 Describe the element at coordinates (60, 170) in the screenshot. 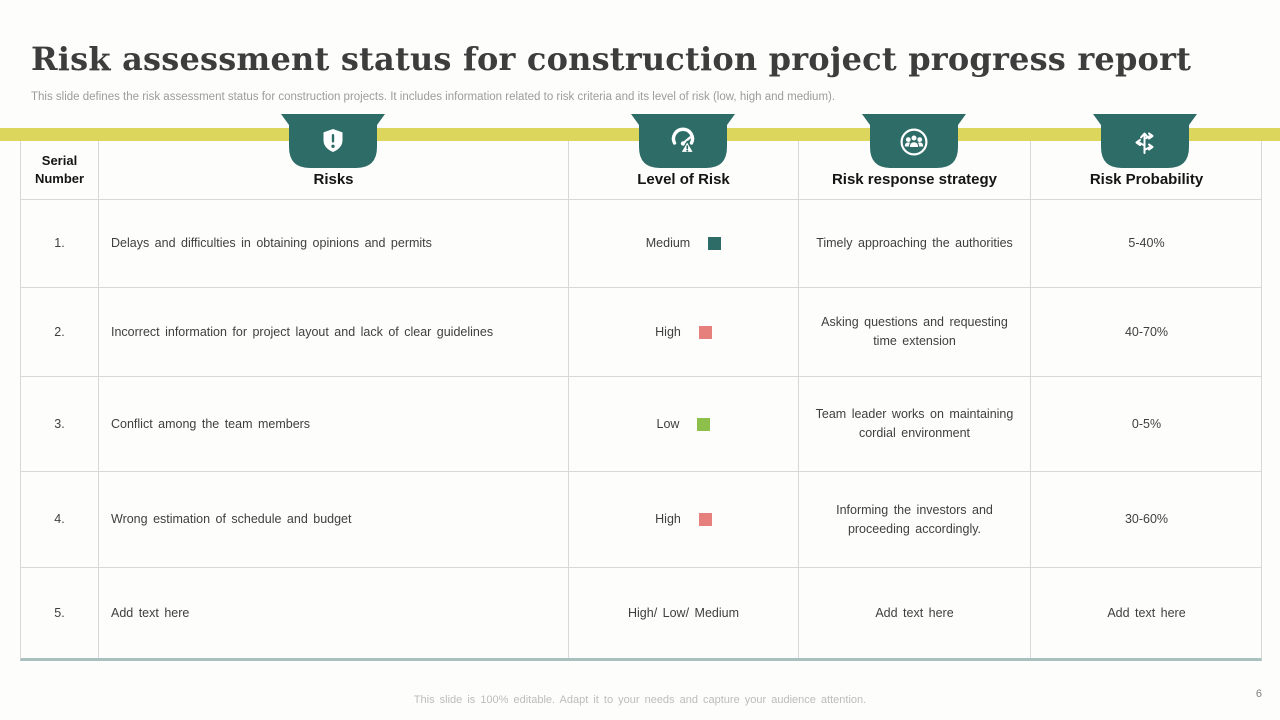

I see `column-header-serial-number: Serial Number` at that location.